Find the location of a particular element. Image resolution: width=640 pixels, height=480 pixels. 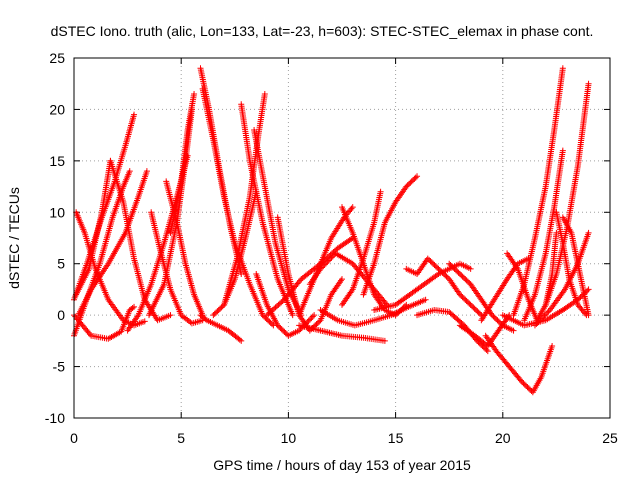

y-axis-label: dSTEC / TECUs is located at coordinates (14, 238).